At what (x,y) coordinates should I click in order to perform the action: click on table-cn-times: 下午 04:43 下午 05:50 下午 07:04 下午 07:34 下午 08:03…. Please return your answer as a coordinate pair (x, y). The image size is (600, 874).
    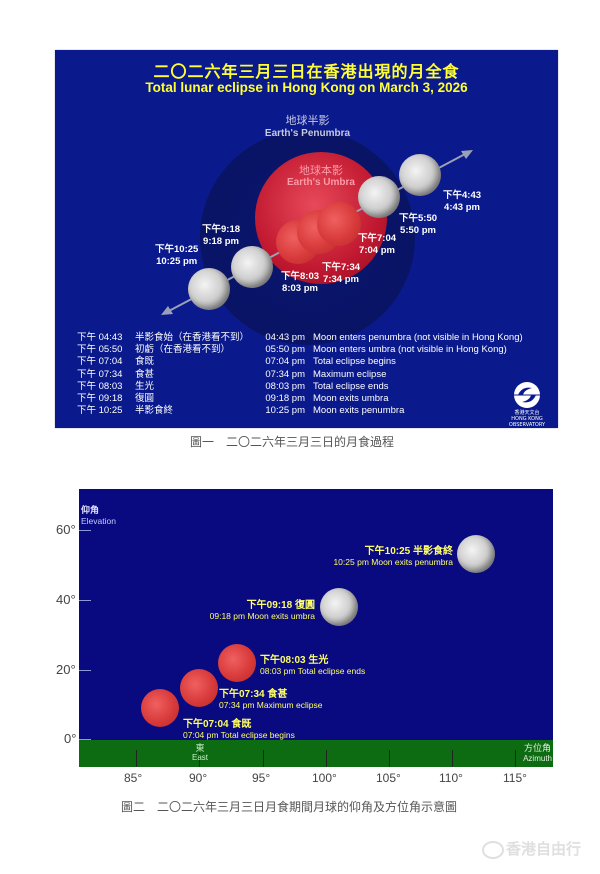
    Looking at the image, I should click on (100, 374).